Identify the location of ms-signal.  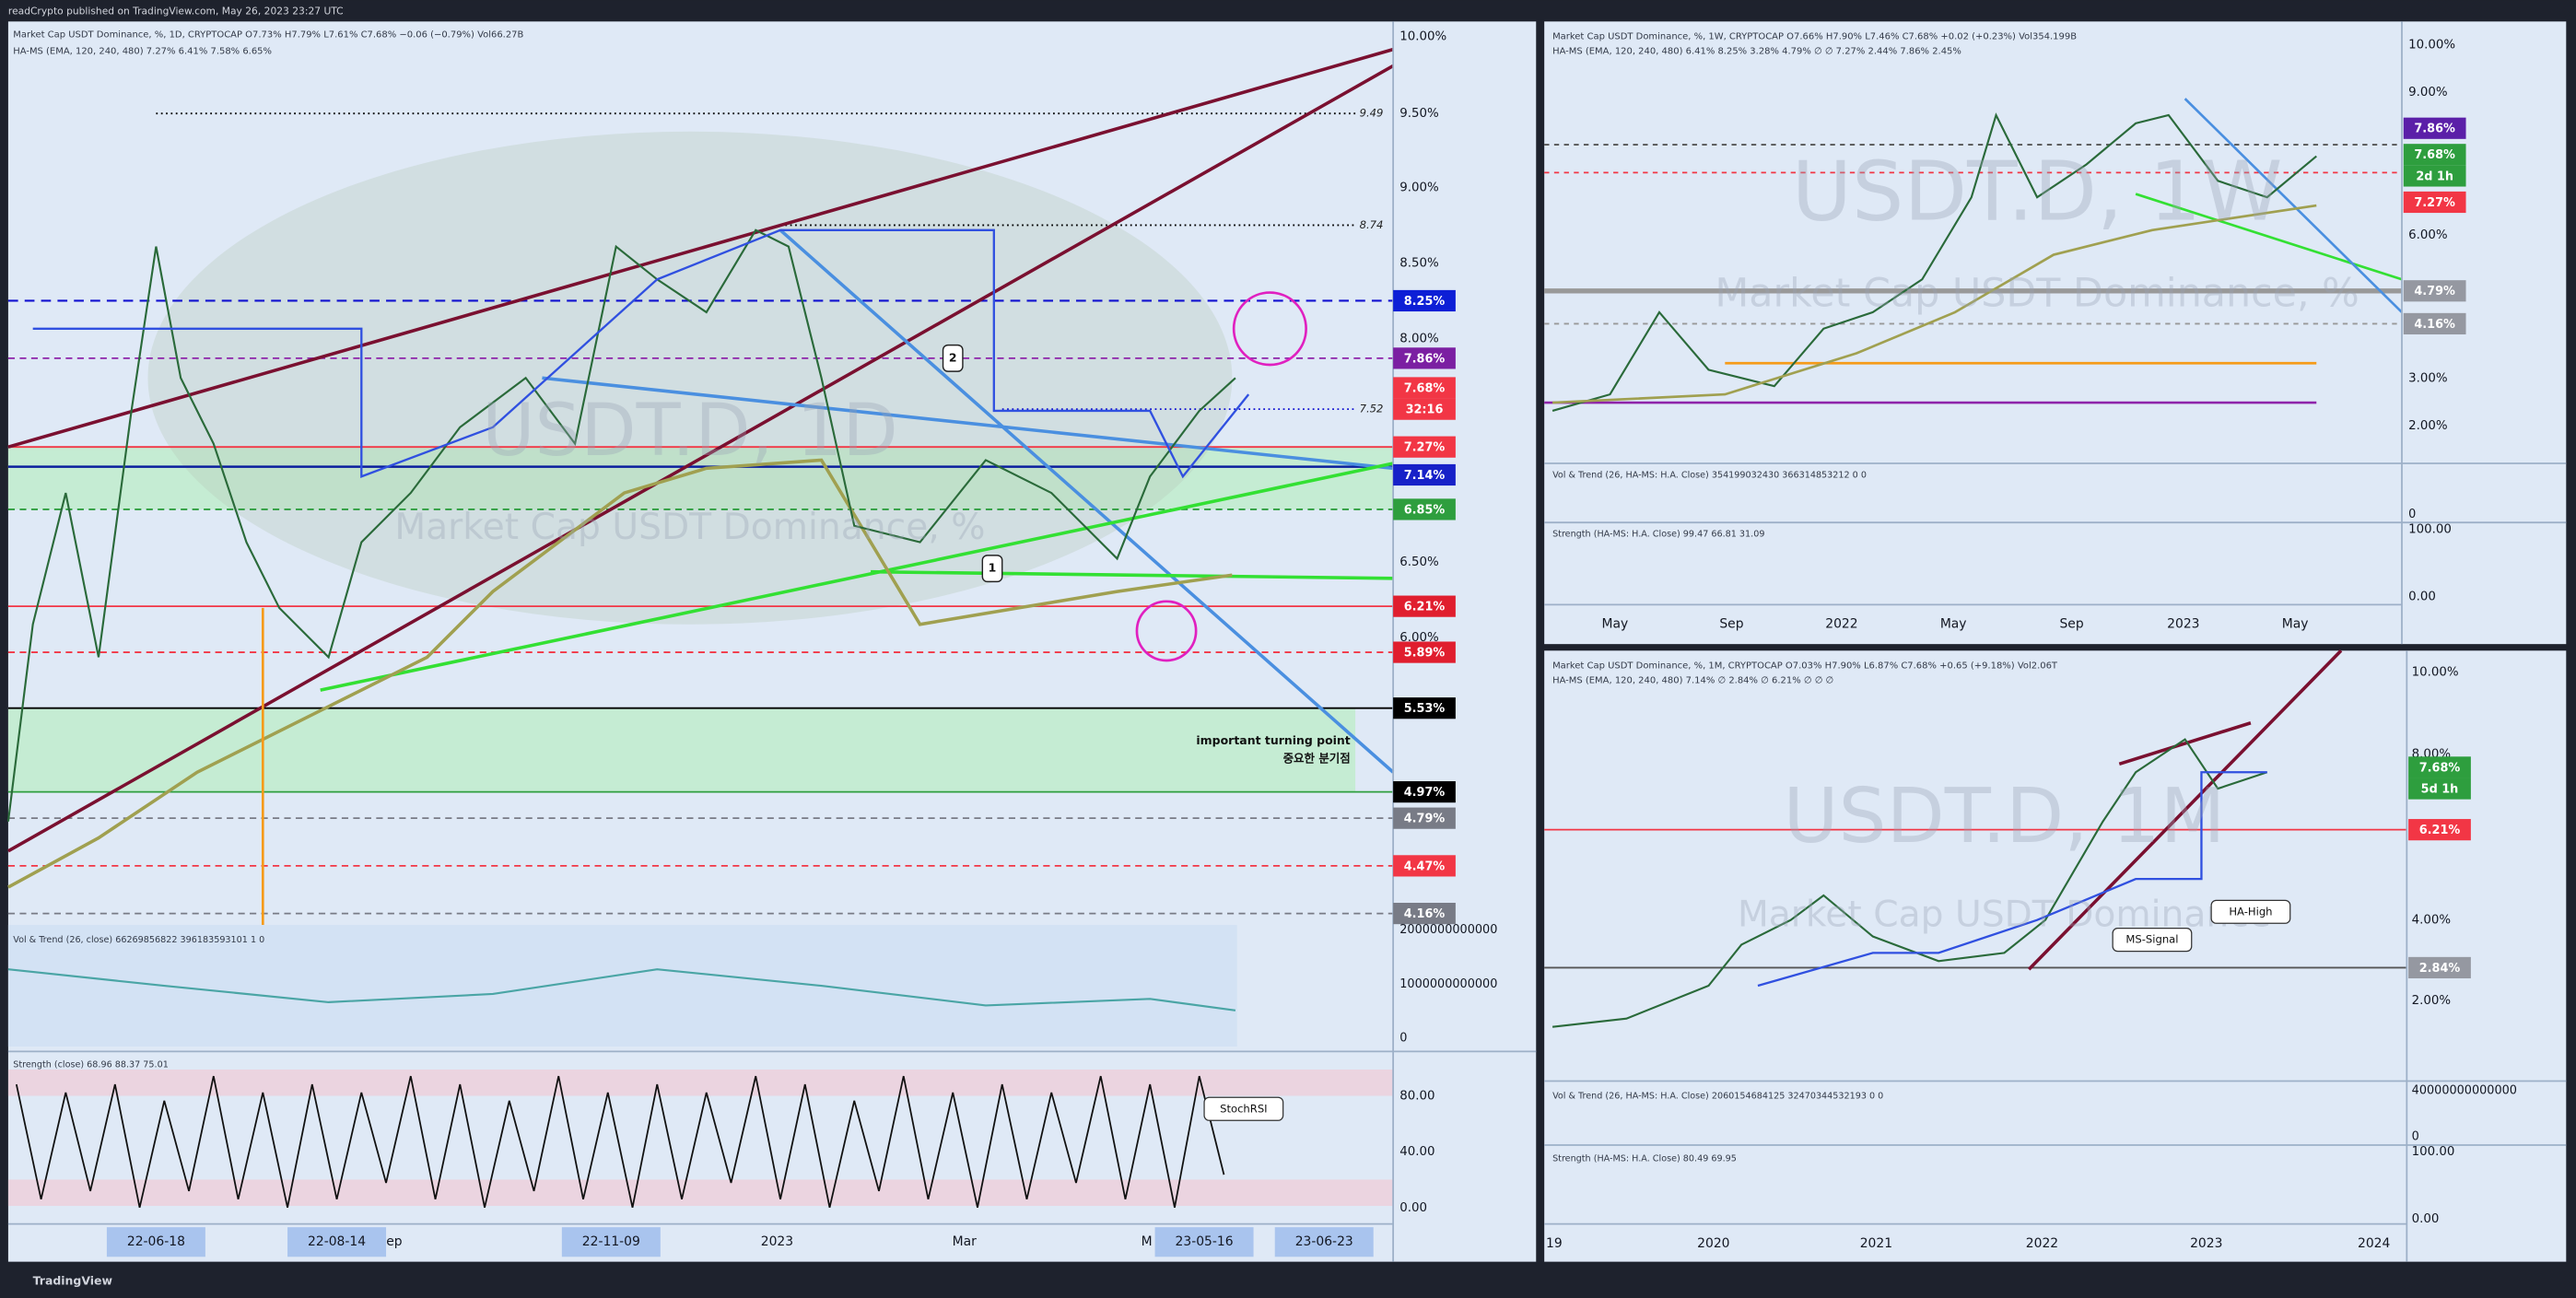
(2012, 879).